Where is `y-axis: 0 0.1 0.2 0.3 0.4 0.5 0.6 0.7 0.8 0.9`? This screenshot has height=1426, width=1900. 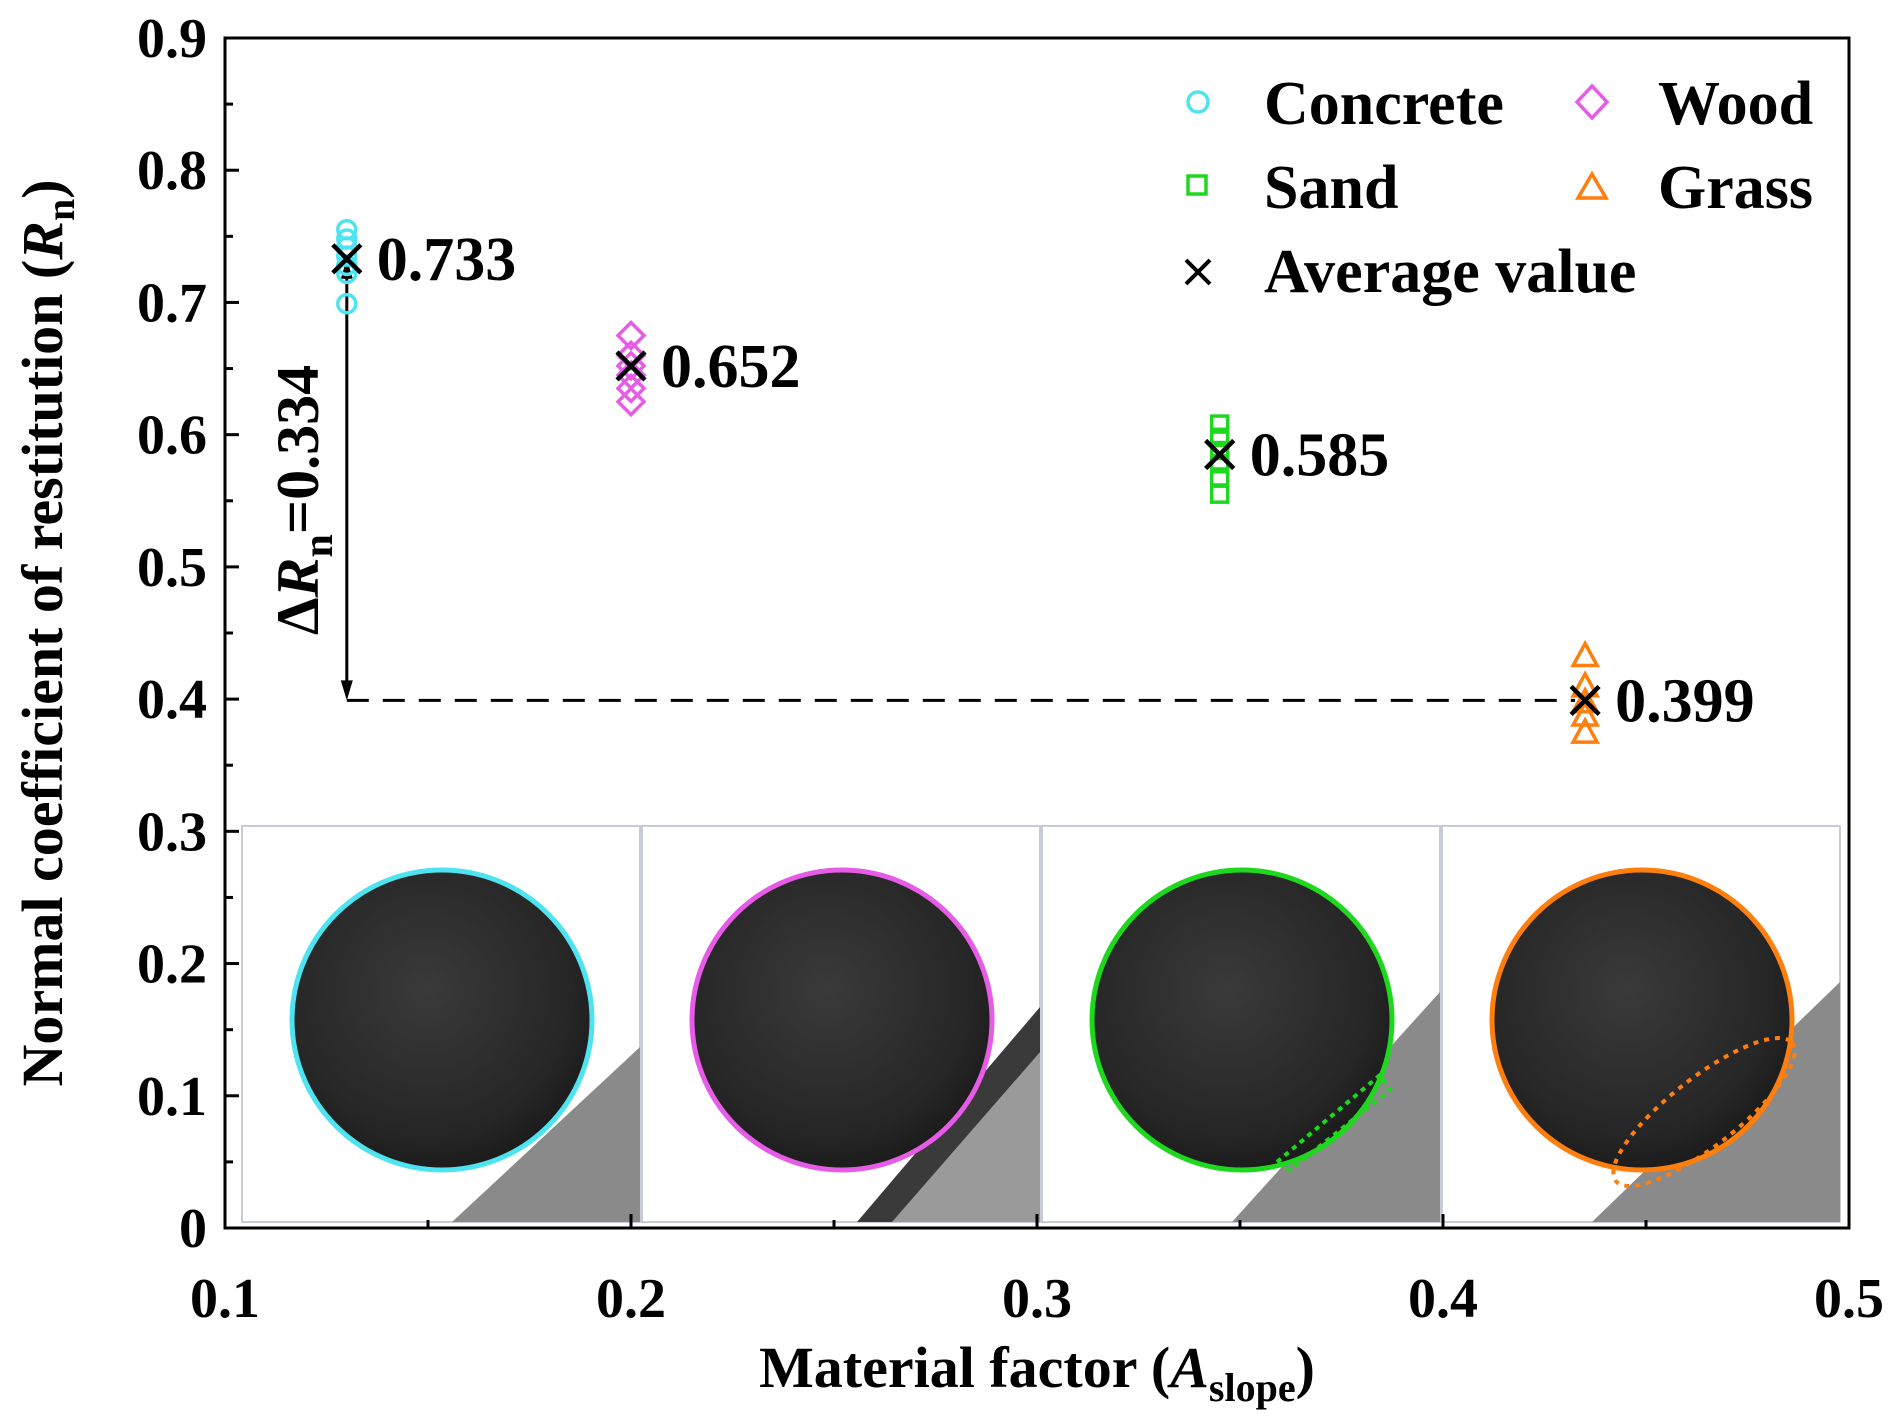
y-axis: 0 0.1 0.2 0.3 0.4 0.5 0.6 0.7 0.8 0.9 is located at coordinates (188, 634).